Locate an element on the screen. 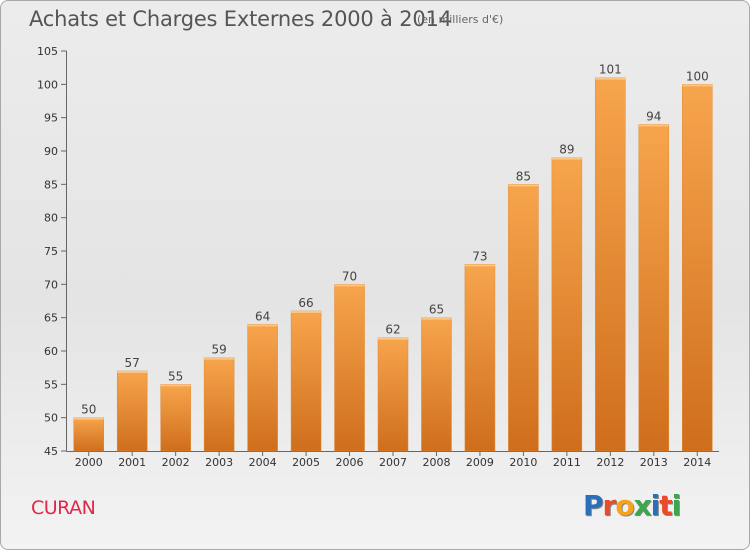 The image size is (750, 550). bar-value-label: 64 is located at coordinates (262, 316).